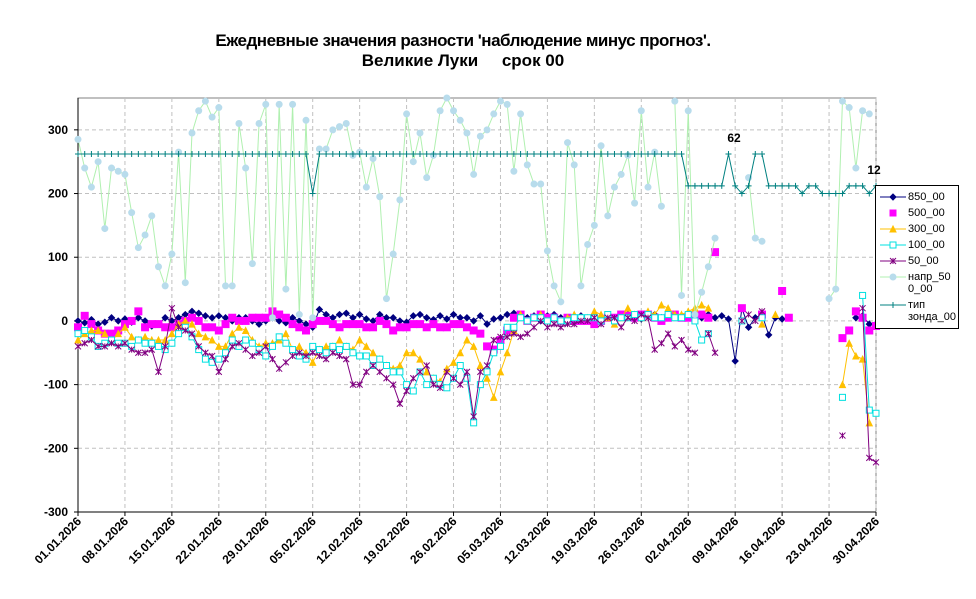 The image size is (976, 599). Describe the element at coordinates (58, 194) in the screenshot. I see `y-tick-label: 200` at that location.